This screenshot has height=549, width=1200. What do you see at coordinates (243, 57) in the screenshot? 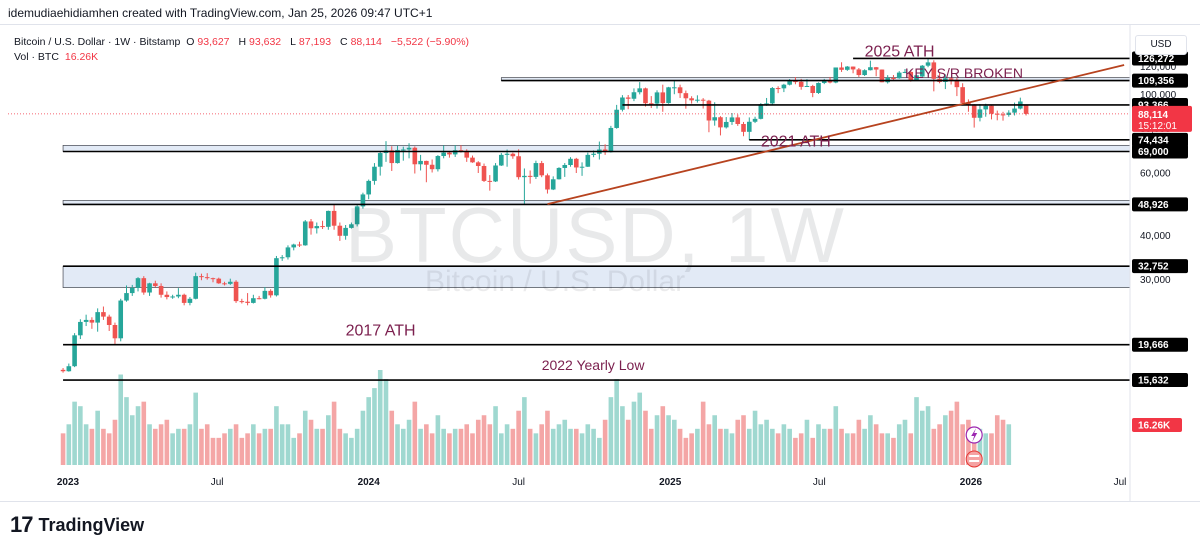
I see `legend-volume-row: Vol · BTC 16.26K` at bounding box center [243, 57].